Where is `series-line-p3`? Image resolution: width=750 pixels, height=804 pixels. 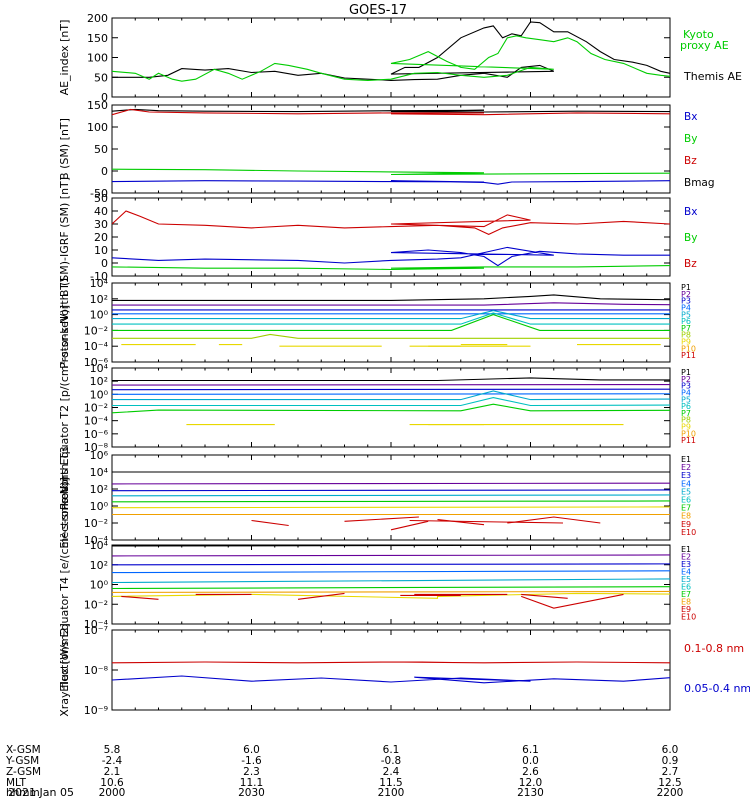
series-line-p3 is located at coordinates (391, 389).